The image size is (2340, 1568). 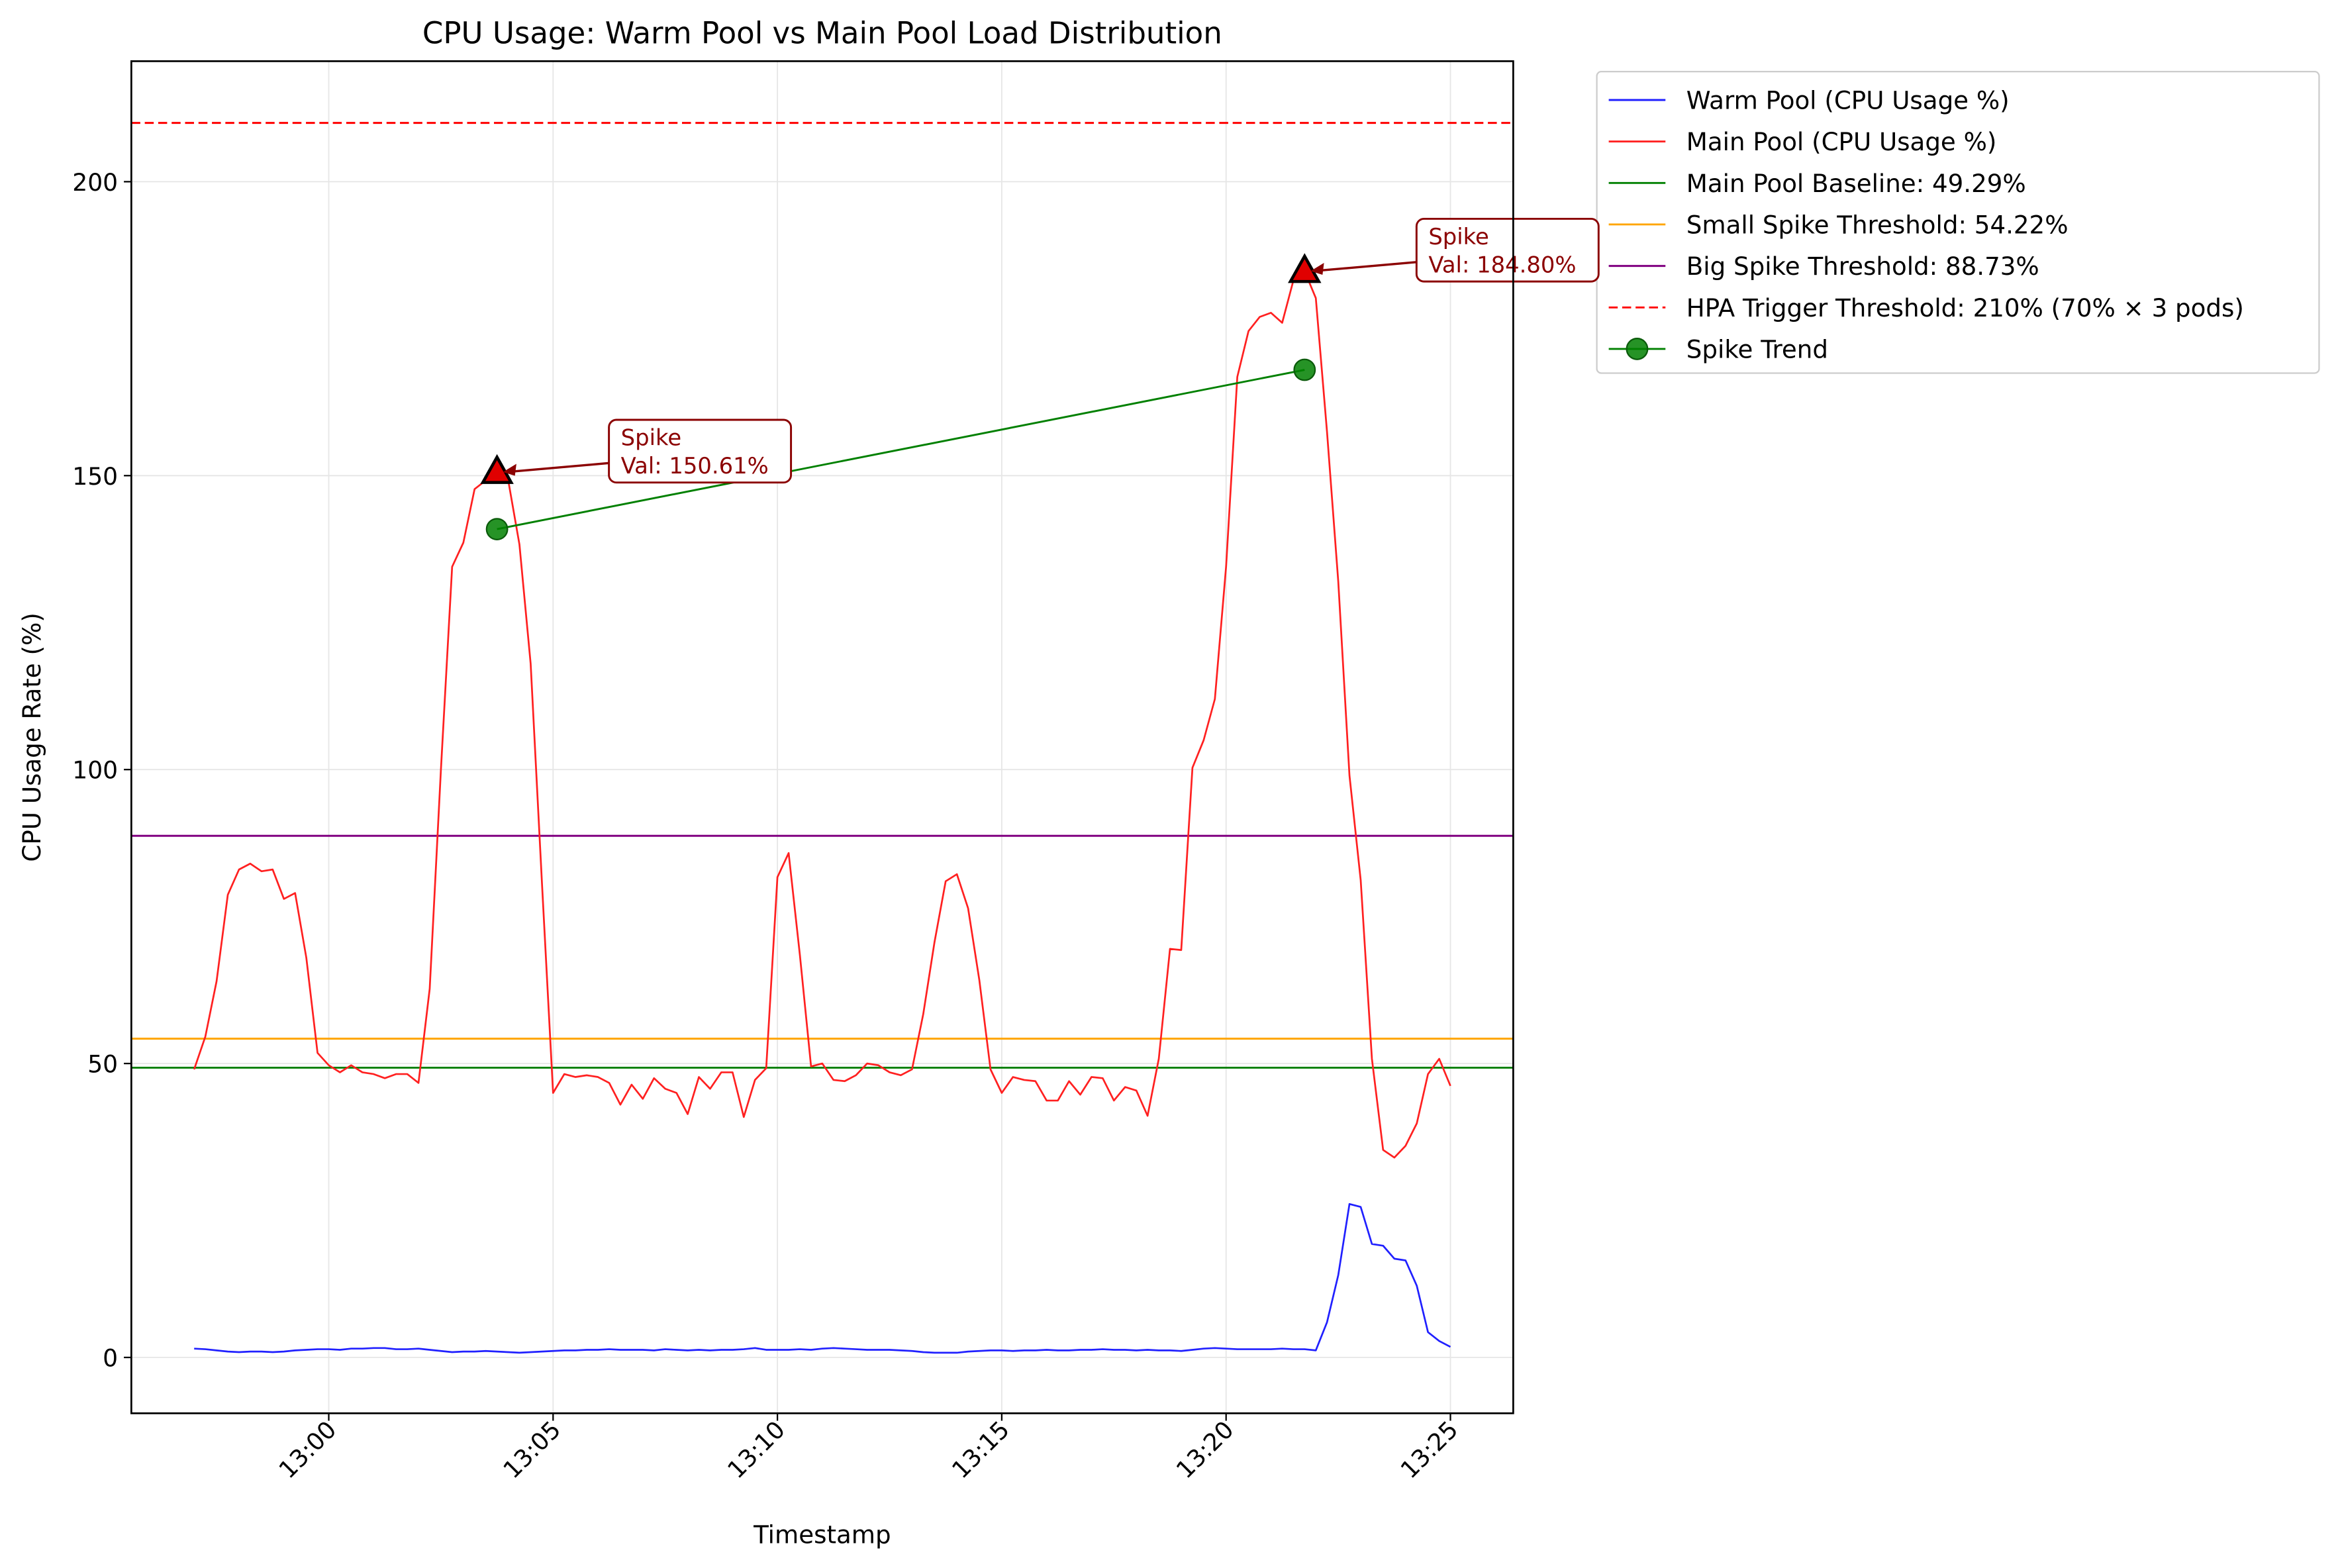 I want to click on annotation-label: Val: 150.61%, so click(x=695, y=466).